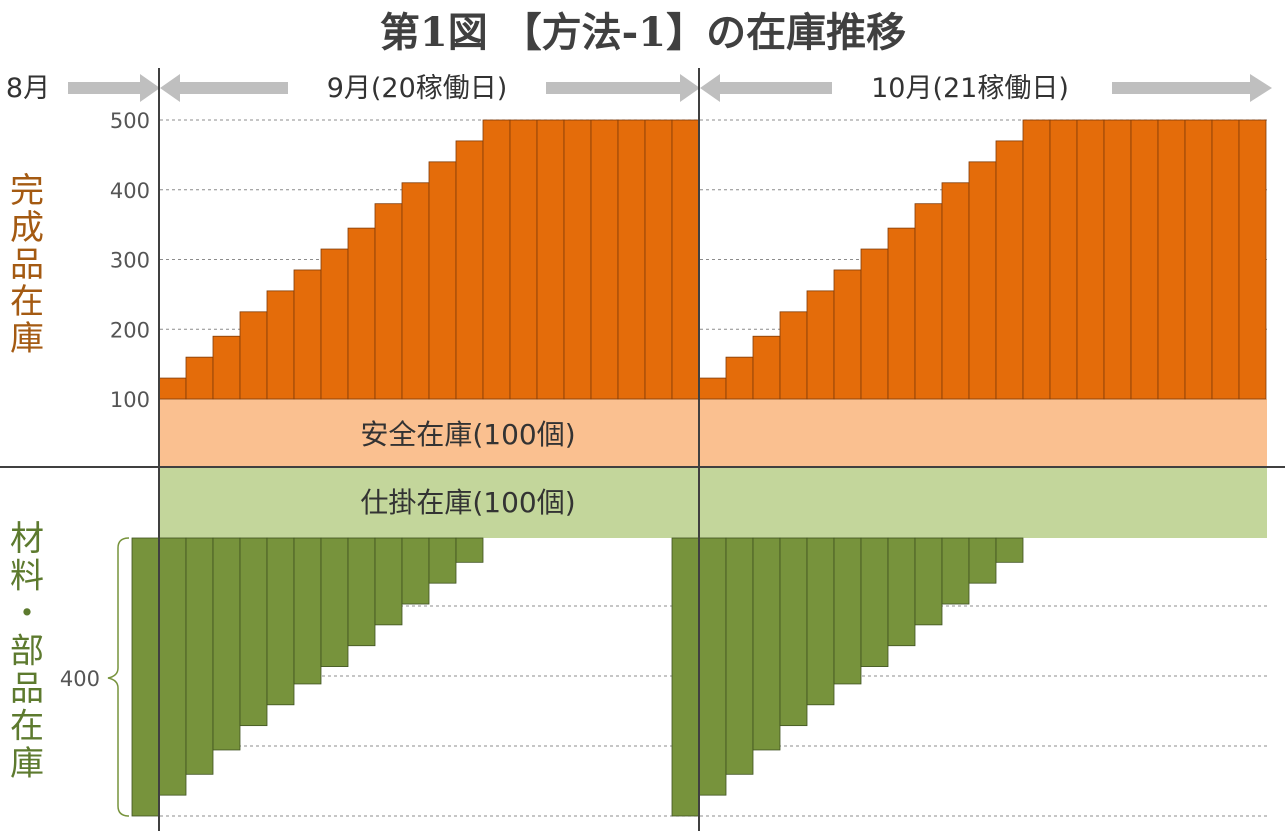 This screenshot has width=1285, height=831. What do you see at coordinates (27, 764) in the screenshot?
I see `materials-label-char: 庫` at bounding box center [27, 764].